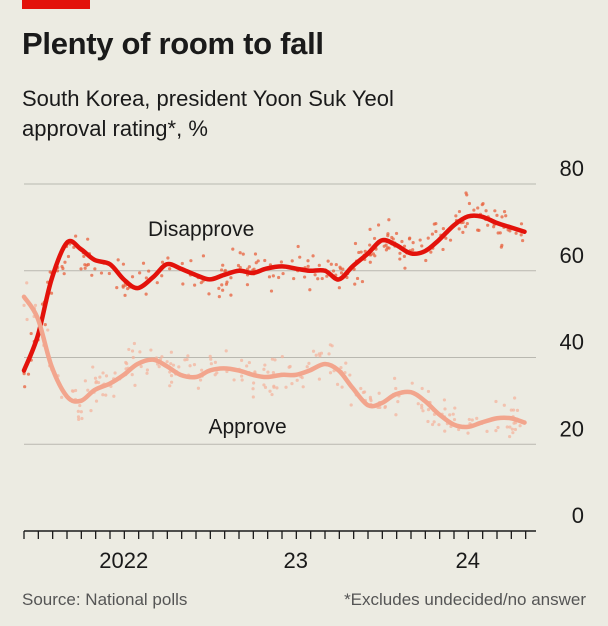 The image size is (608, 626). I want to click on y-tick-label: 60, so click(572, 255).